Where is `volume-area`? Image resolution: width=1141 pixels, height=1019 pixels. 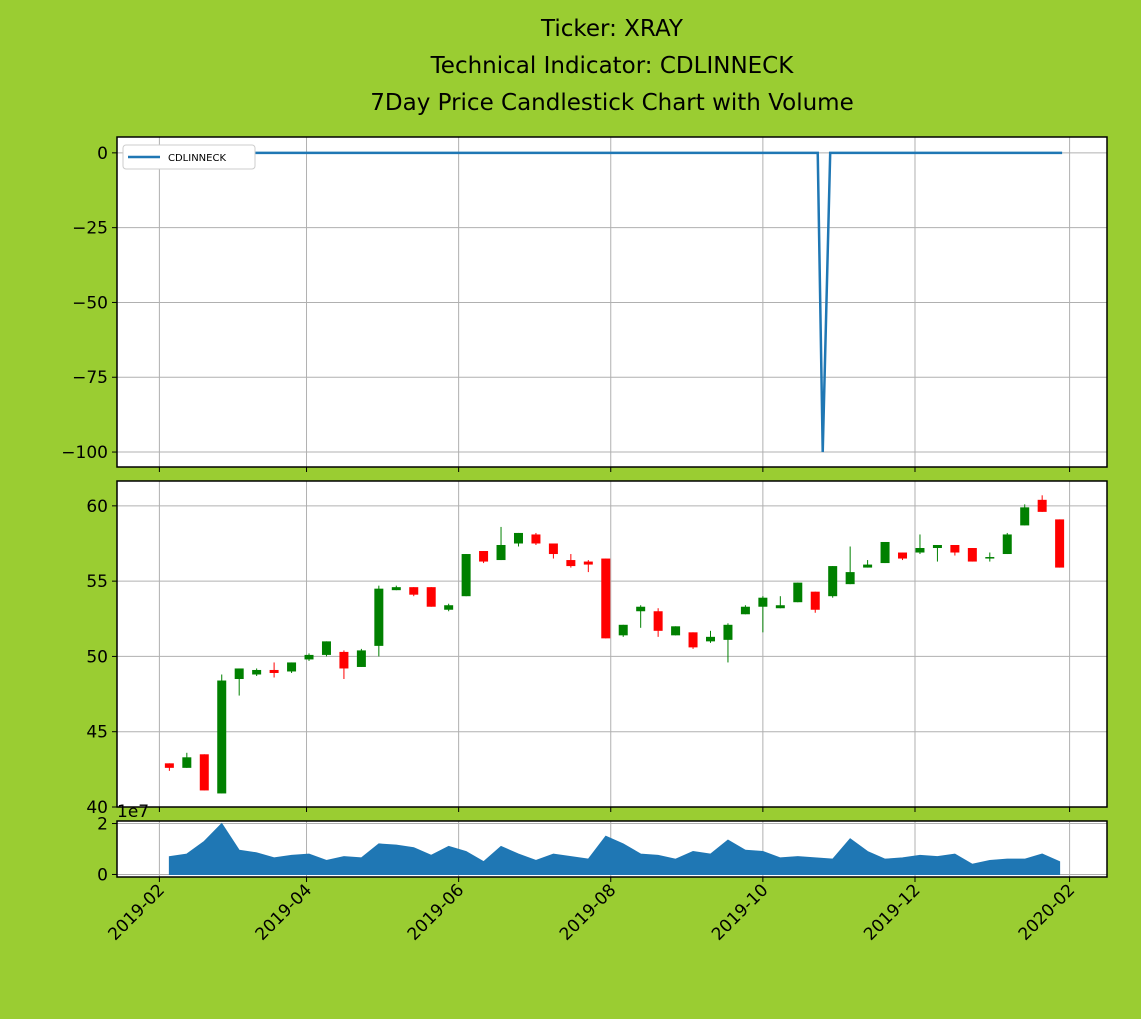 volume-area is located at coordinates (614, 848).